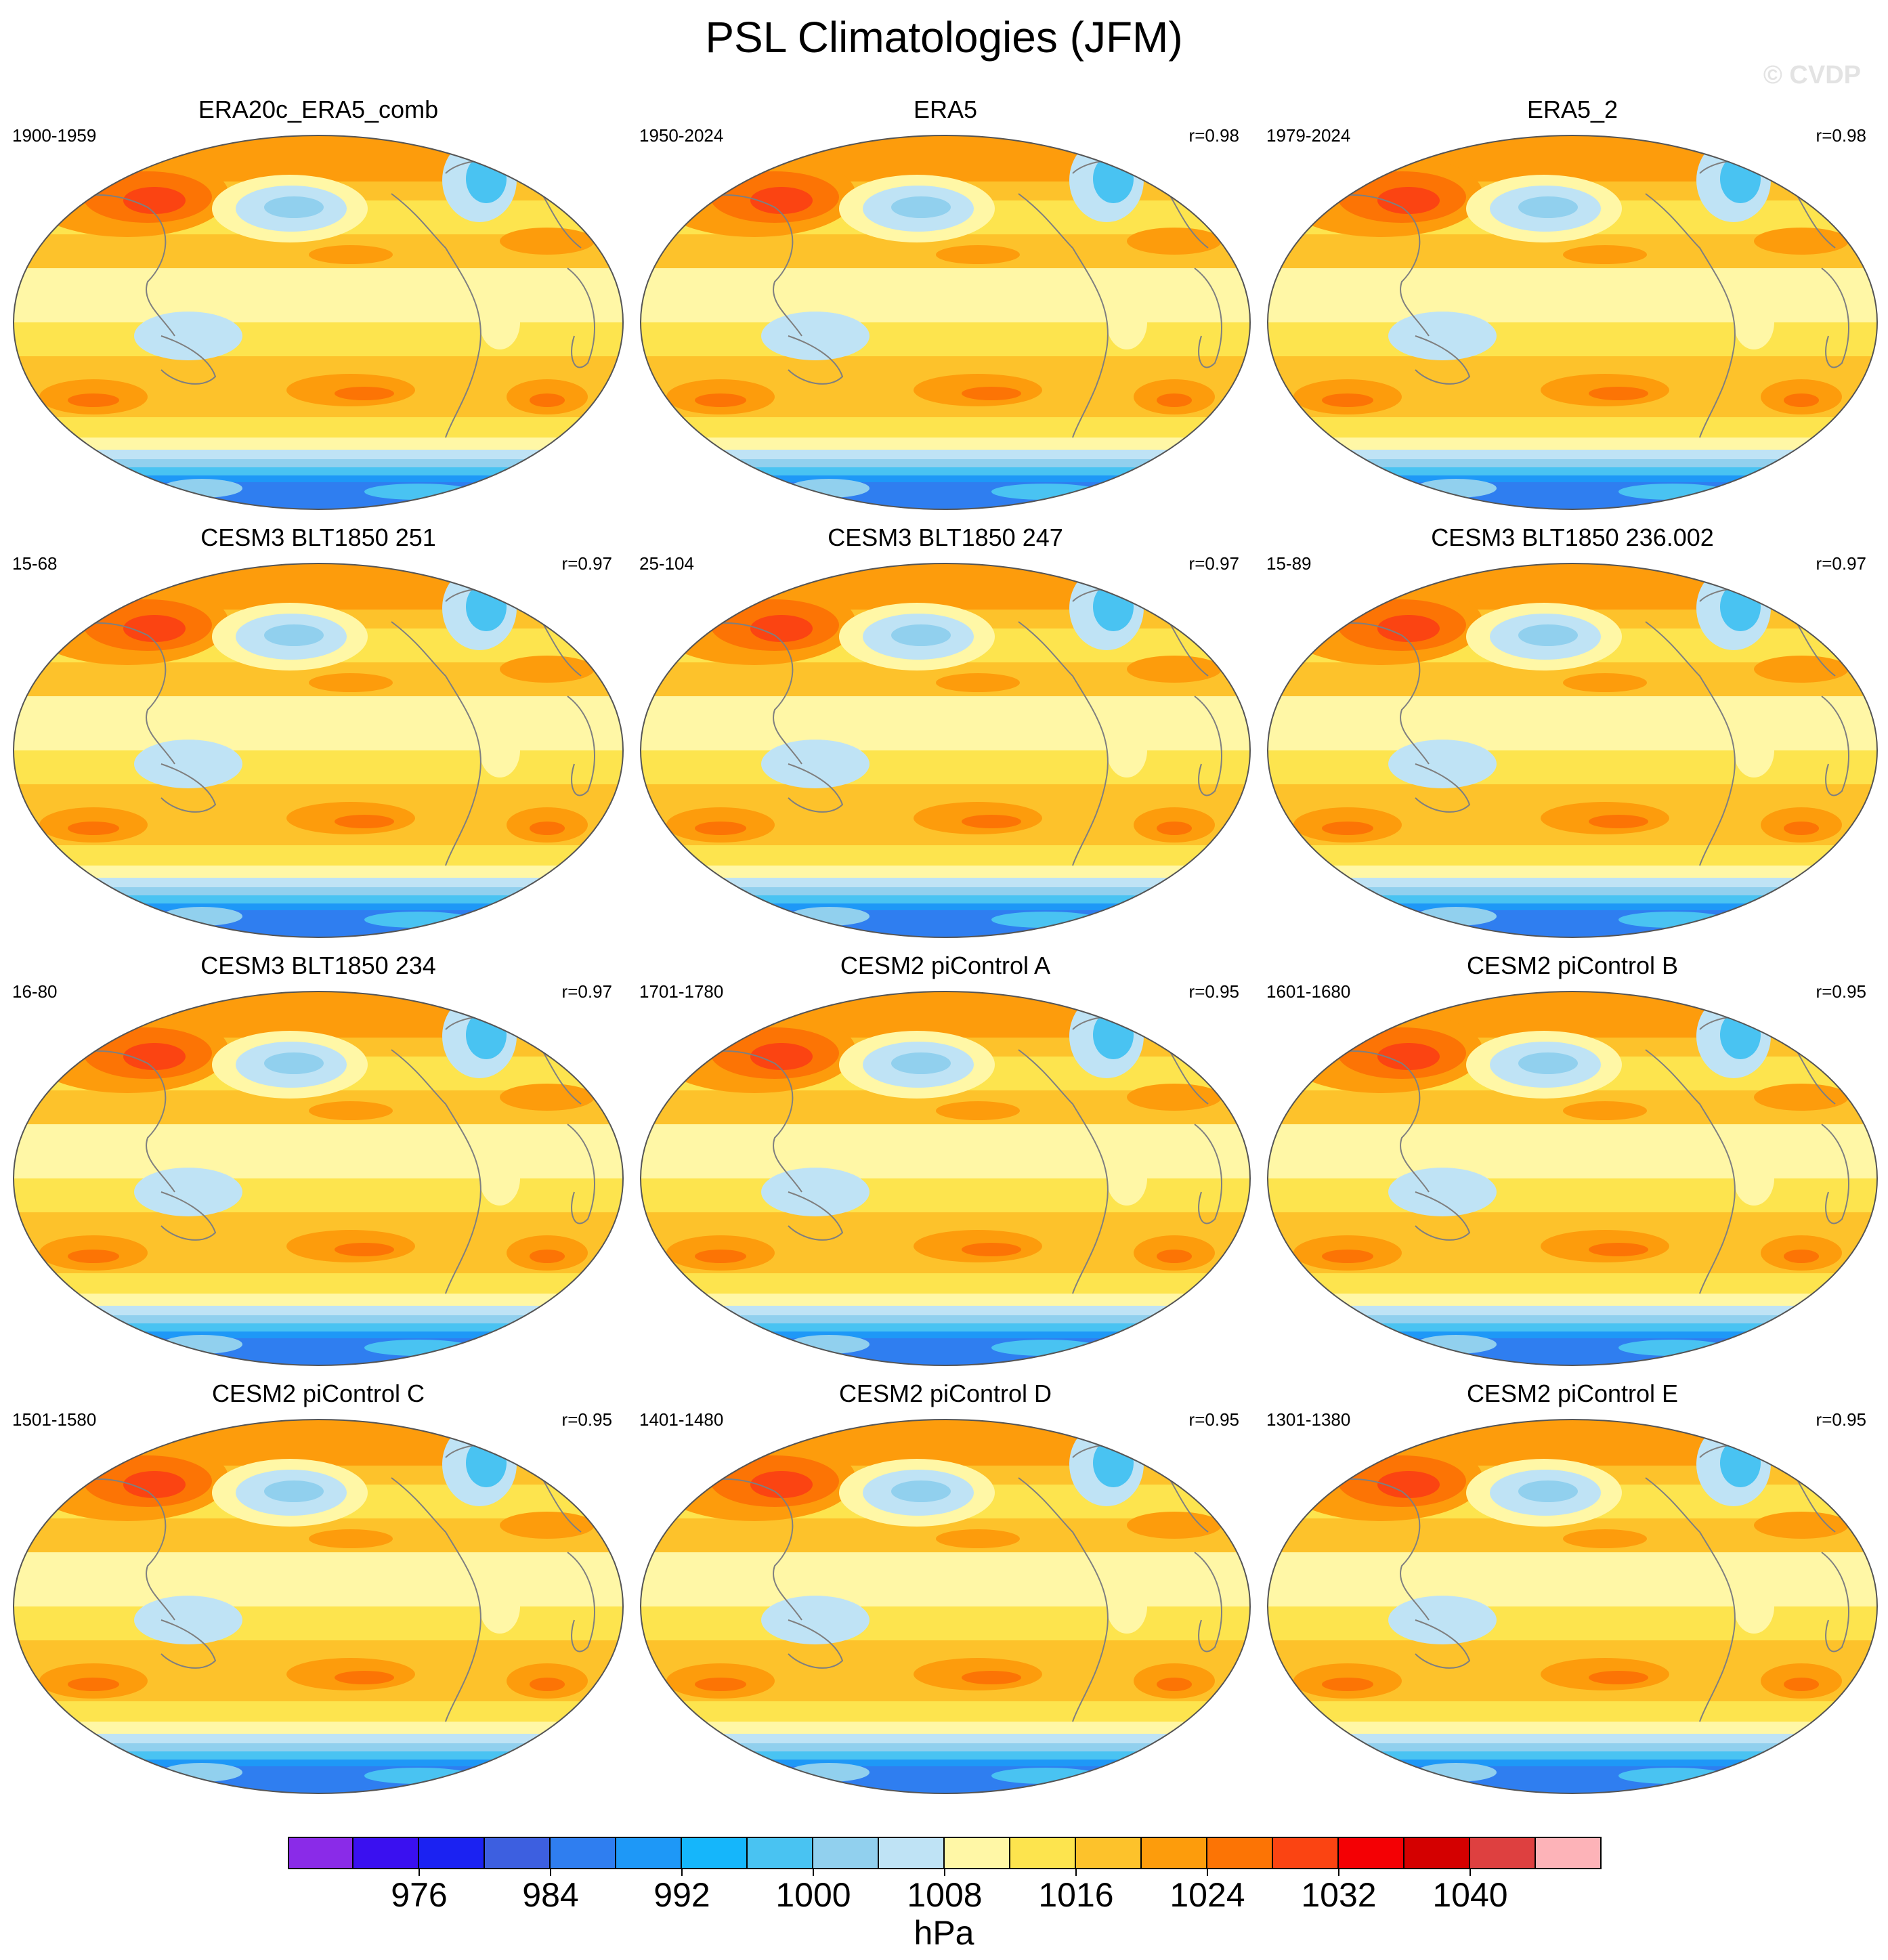 The height and width of the screenshot is (1960, 1888). Describe the element at coordinates (54, 135) in the screenshot. I see `panel-years: 1900-1959` at that location.